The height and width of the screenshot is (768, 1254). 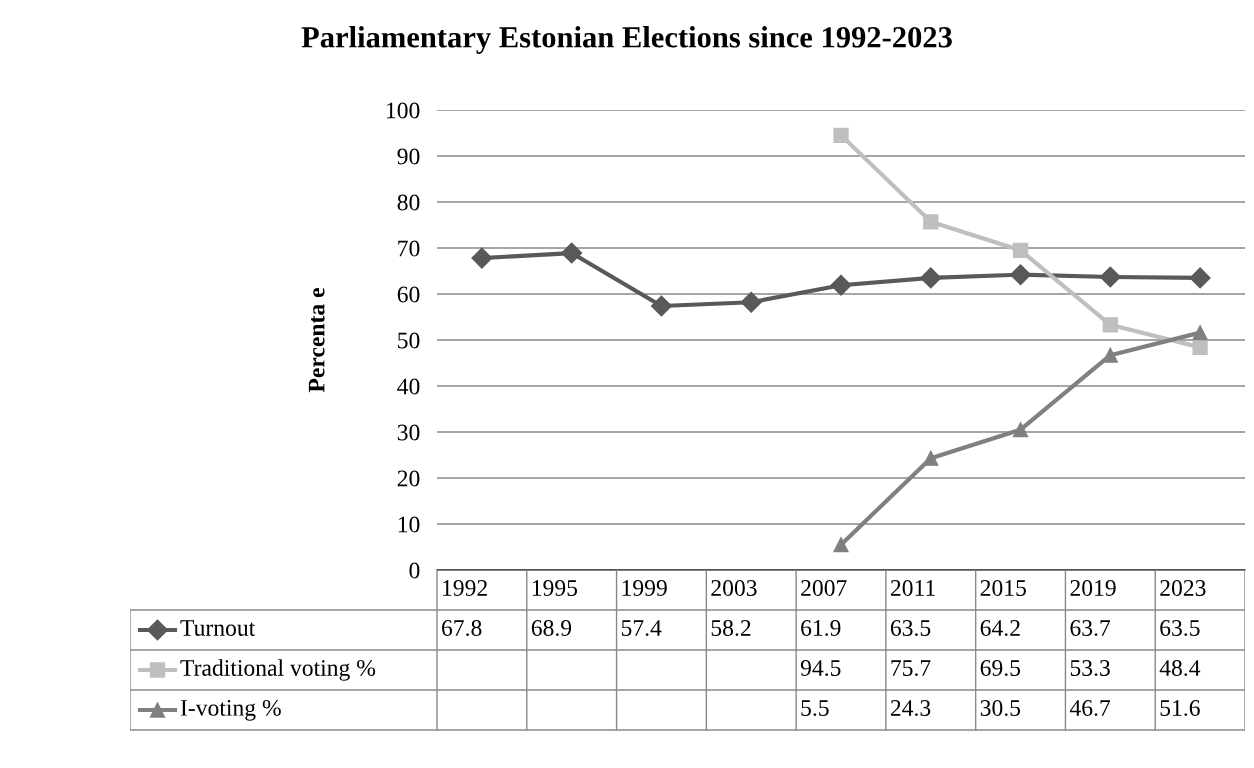 What do you see at coordinates (1090, 668) in the screenshot?
I see `data-label: 53.3` at bounding box center [1090, 668].